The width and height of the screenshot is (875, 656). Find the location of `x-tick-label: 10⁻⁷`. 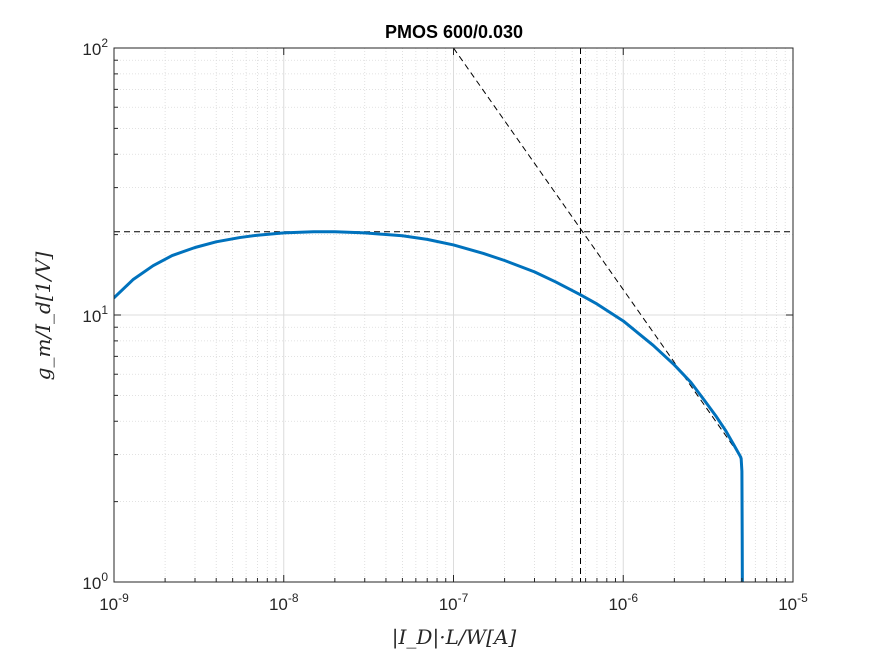

x-tick-label: 10⁻⁷ is located at coordinates (454, 602).